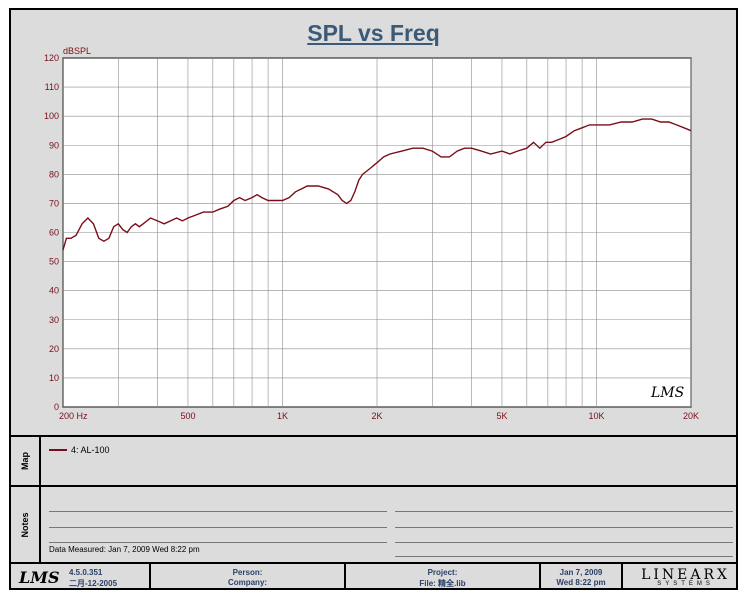 The image size is (750, 600). What do you see at coordinates (247, 572) in the screenshot?
I see `person-label: Person:` at bounding box center [247, 572].